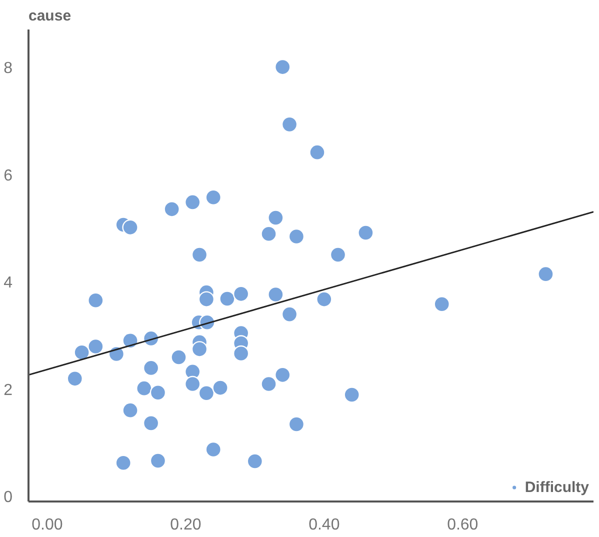 The height and width of the screenshot is (537, 599). What do you see at coordinates (8, 283) in the screenshot?
I see `y-tick-label: 4` at bounding box center [8, 283].